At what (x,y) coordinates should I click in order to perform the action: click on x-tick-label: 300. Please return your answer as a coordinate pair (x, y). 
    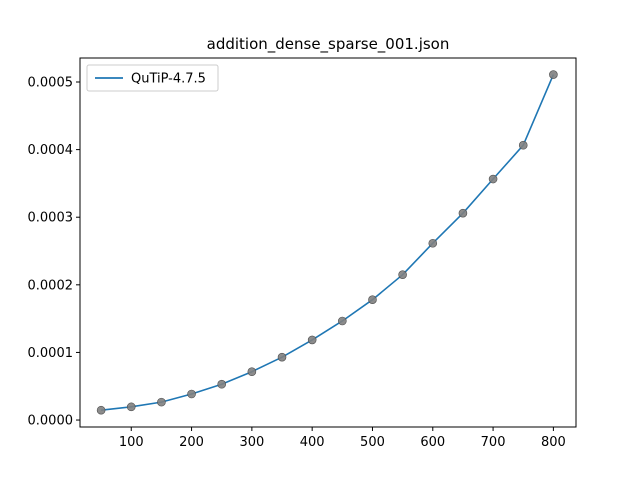
    Looking at the image, I should click on (251, 442).